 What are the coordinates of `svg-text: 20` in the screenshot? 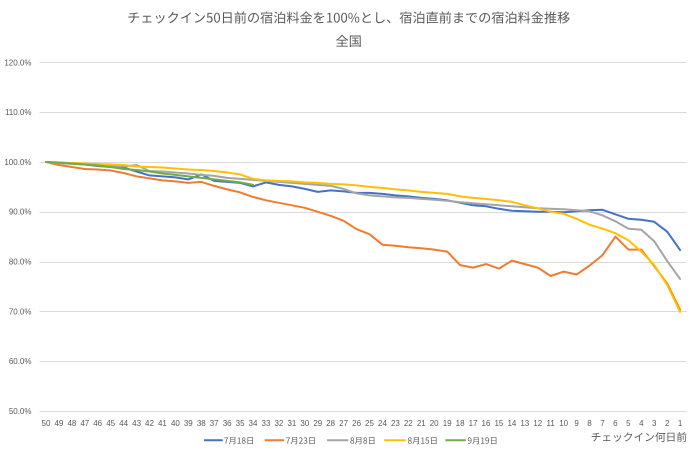 It's located at (434, 423).